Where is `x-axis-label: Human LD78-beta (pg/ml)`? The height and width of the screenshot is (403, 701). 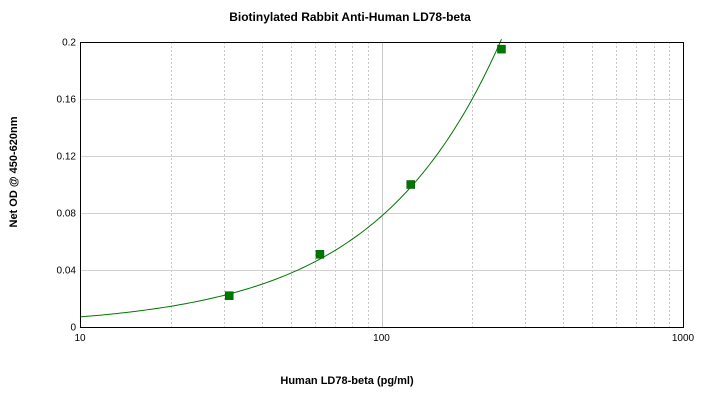 x-axis-label: Human LD78-beta (pg/ml) is located at coordinates (347, 381).